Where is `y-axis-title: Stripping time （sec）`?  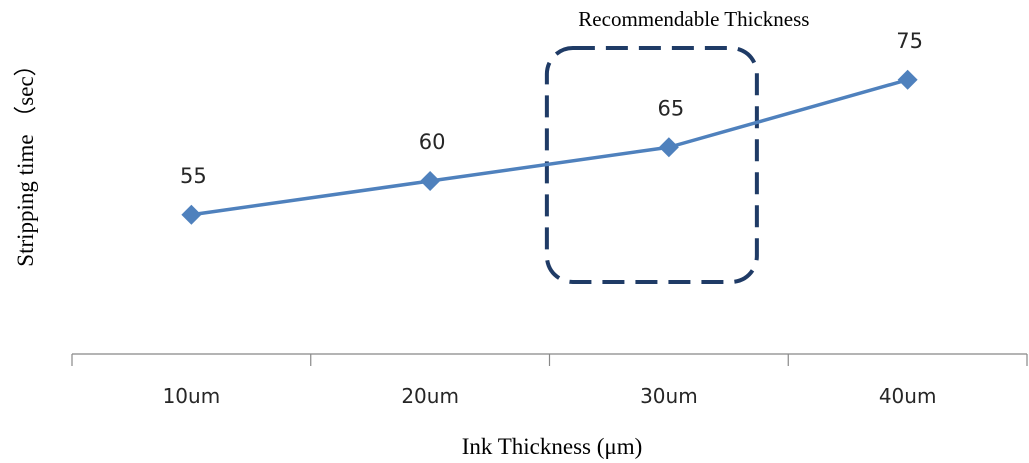 y-axis-title: Stripping time （sec） is located at coordinates (25, 159).